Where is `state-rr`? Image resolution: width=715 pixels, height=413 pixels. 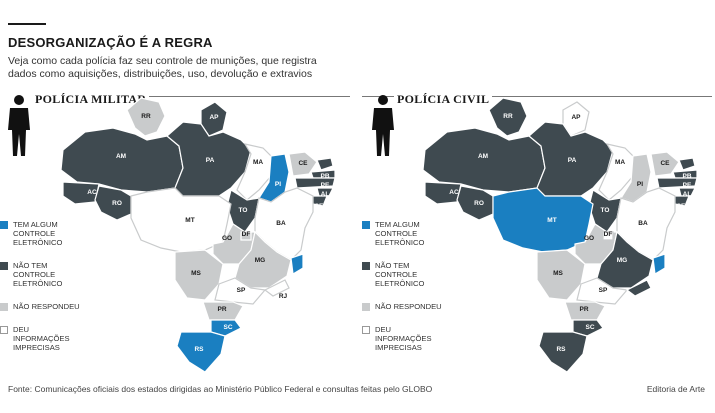
state-rr is located at coordinates (146, 117).